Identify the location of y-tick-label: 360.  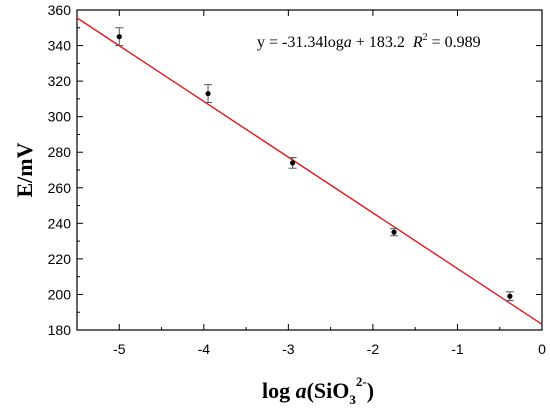
(60, 10).